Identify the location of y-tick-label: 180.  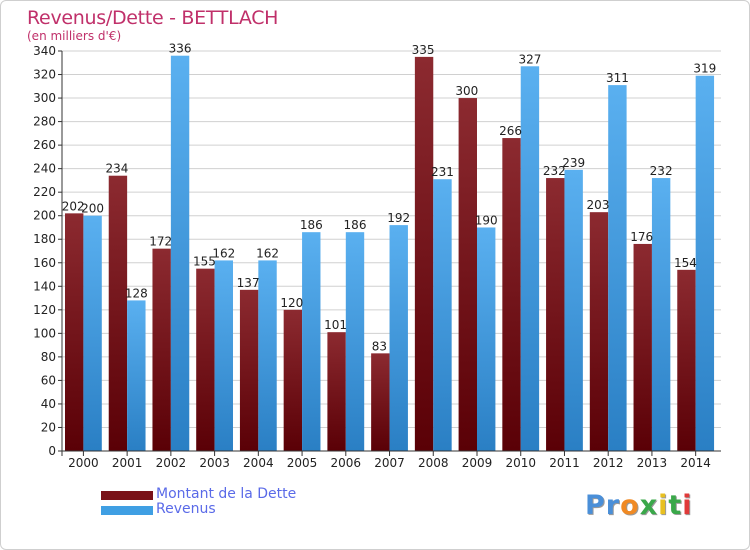
(44, 239).